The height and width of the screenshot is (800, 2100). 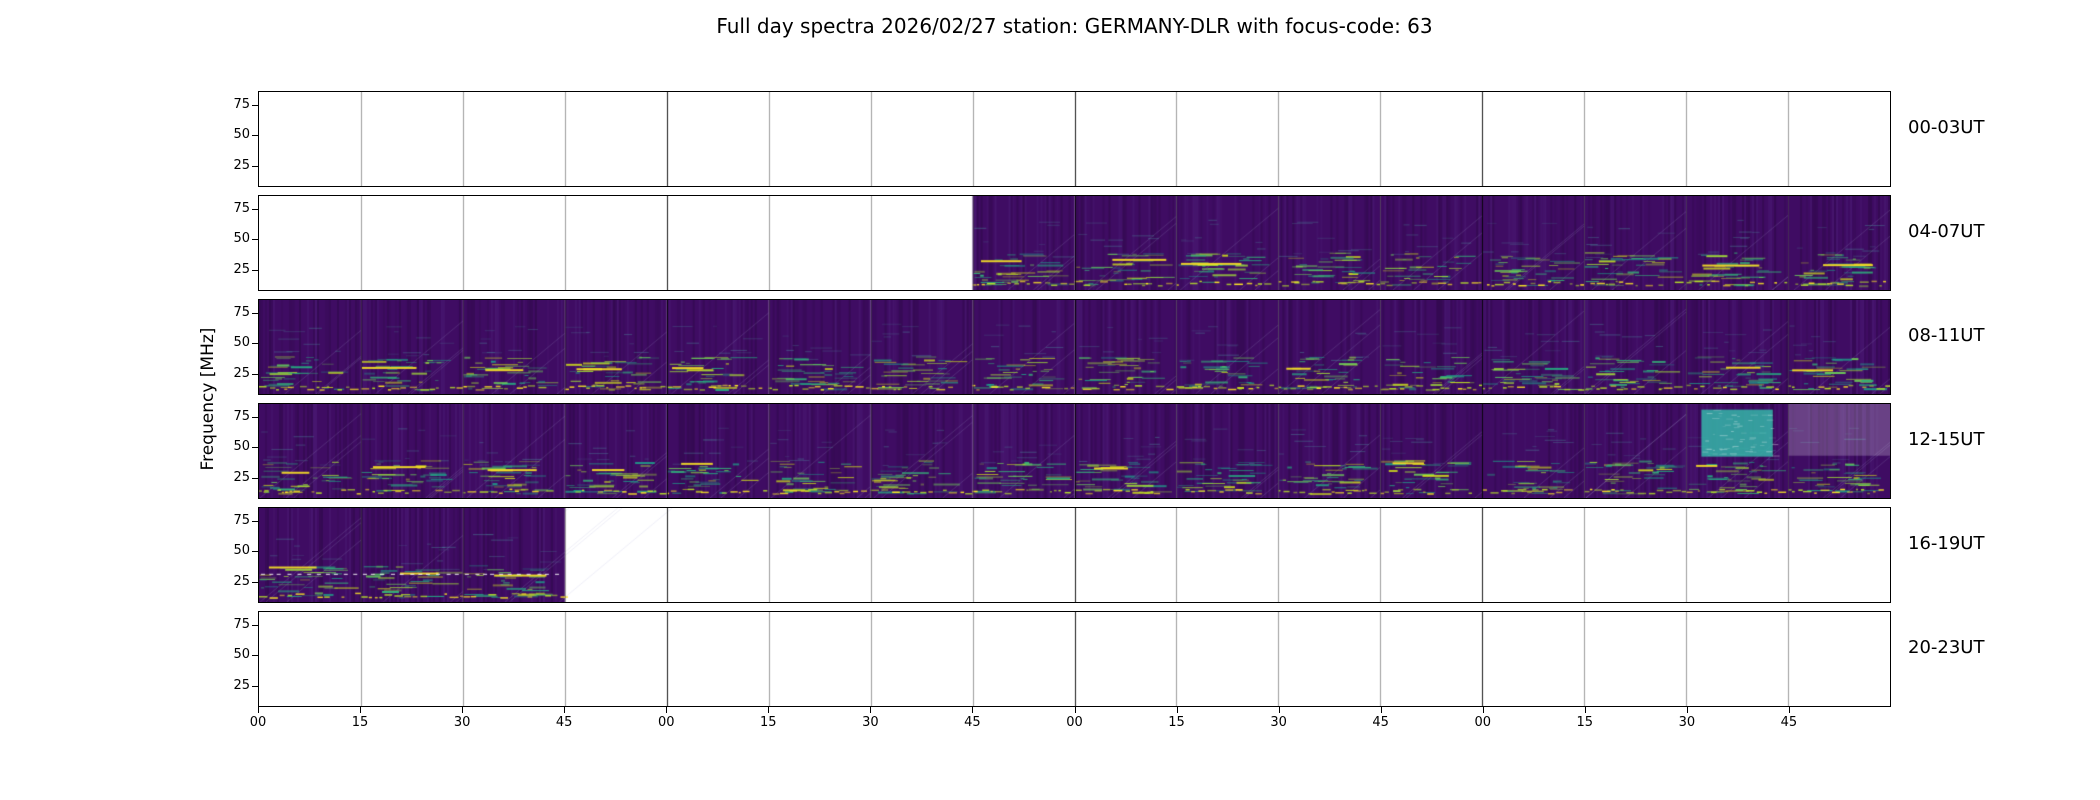 I want to click on row-time-label: 12-15UT, so click(x=1946, y=439).